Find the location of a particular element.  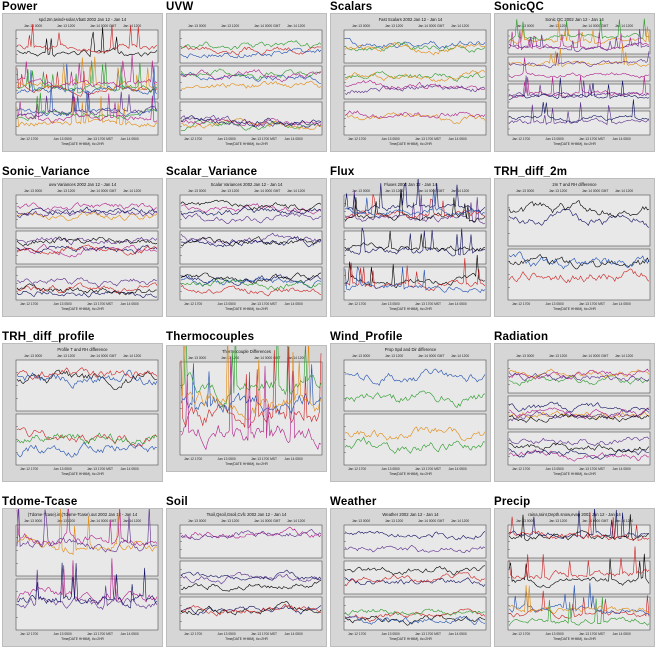

plot-subtitle: 2m T and RH difference is located at coordinates (574, 184).